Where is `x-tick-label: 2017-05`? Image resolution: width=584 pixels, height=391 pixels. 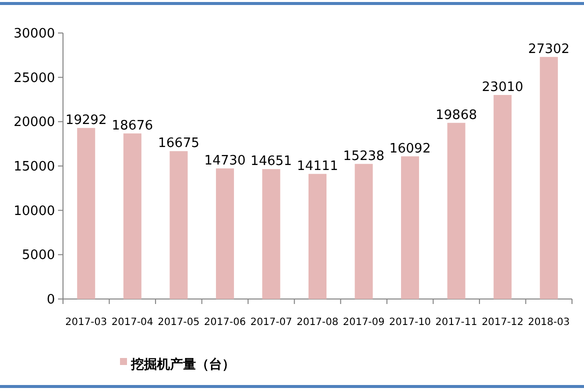
x-tick-label: 2017-05 is located at coordinates (179, 322).